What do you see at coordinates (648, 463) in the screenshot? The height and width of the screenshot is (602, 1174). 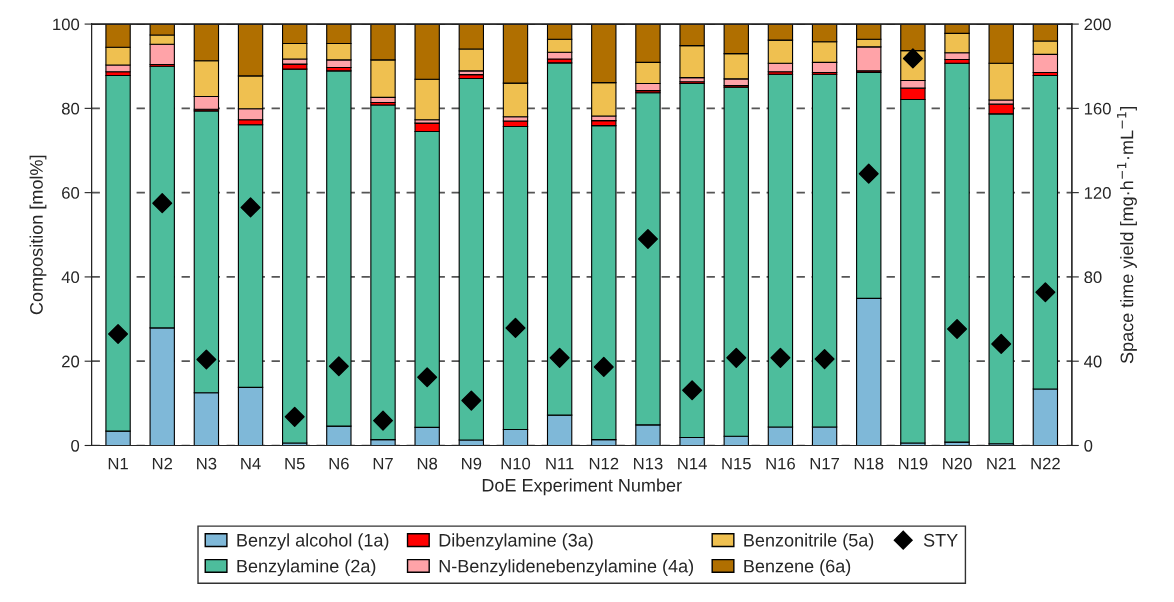 I see `x-tick-label: N13` at bounding box center [648, 463].